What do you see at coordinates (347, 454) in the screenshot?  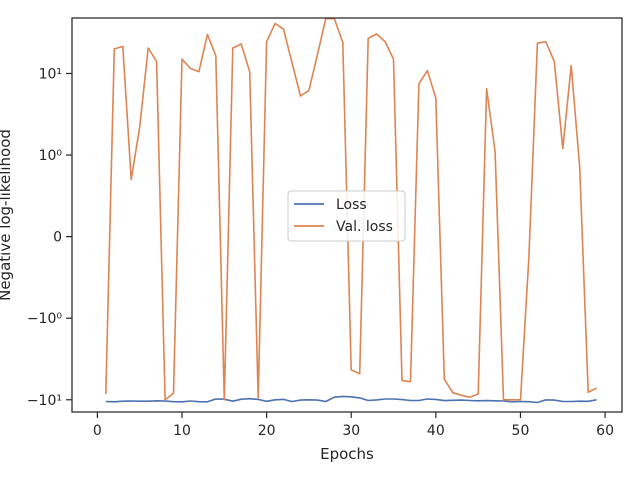 I see `x-axis-label: Epochs` at bounding box center [347, 454].